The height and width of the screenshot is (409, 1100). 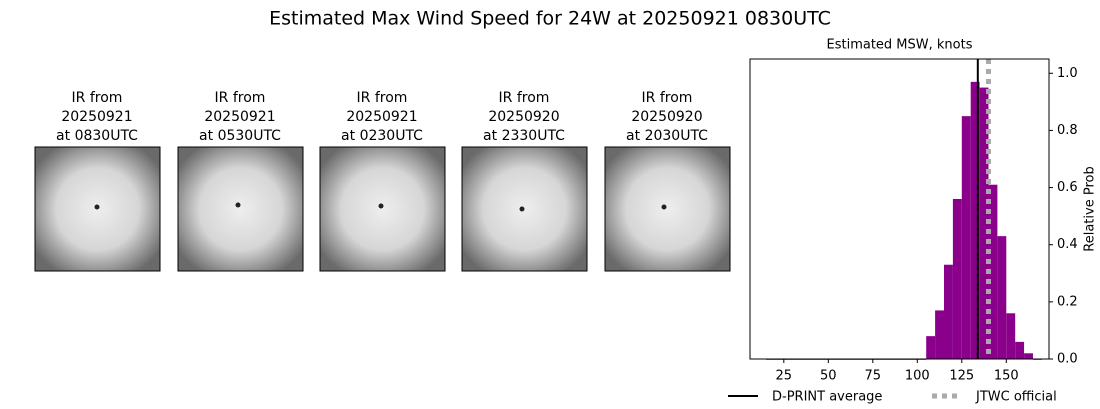 What do you see at coordinates (827, 397) in the screenshot?
I see `legend-label: D-PRINT average` at bounding box center [827, 397].